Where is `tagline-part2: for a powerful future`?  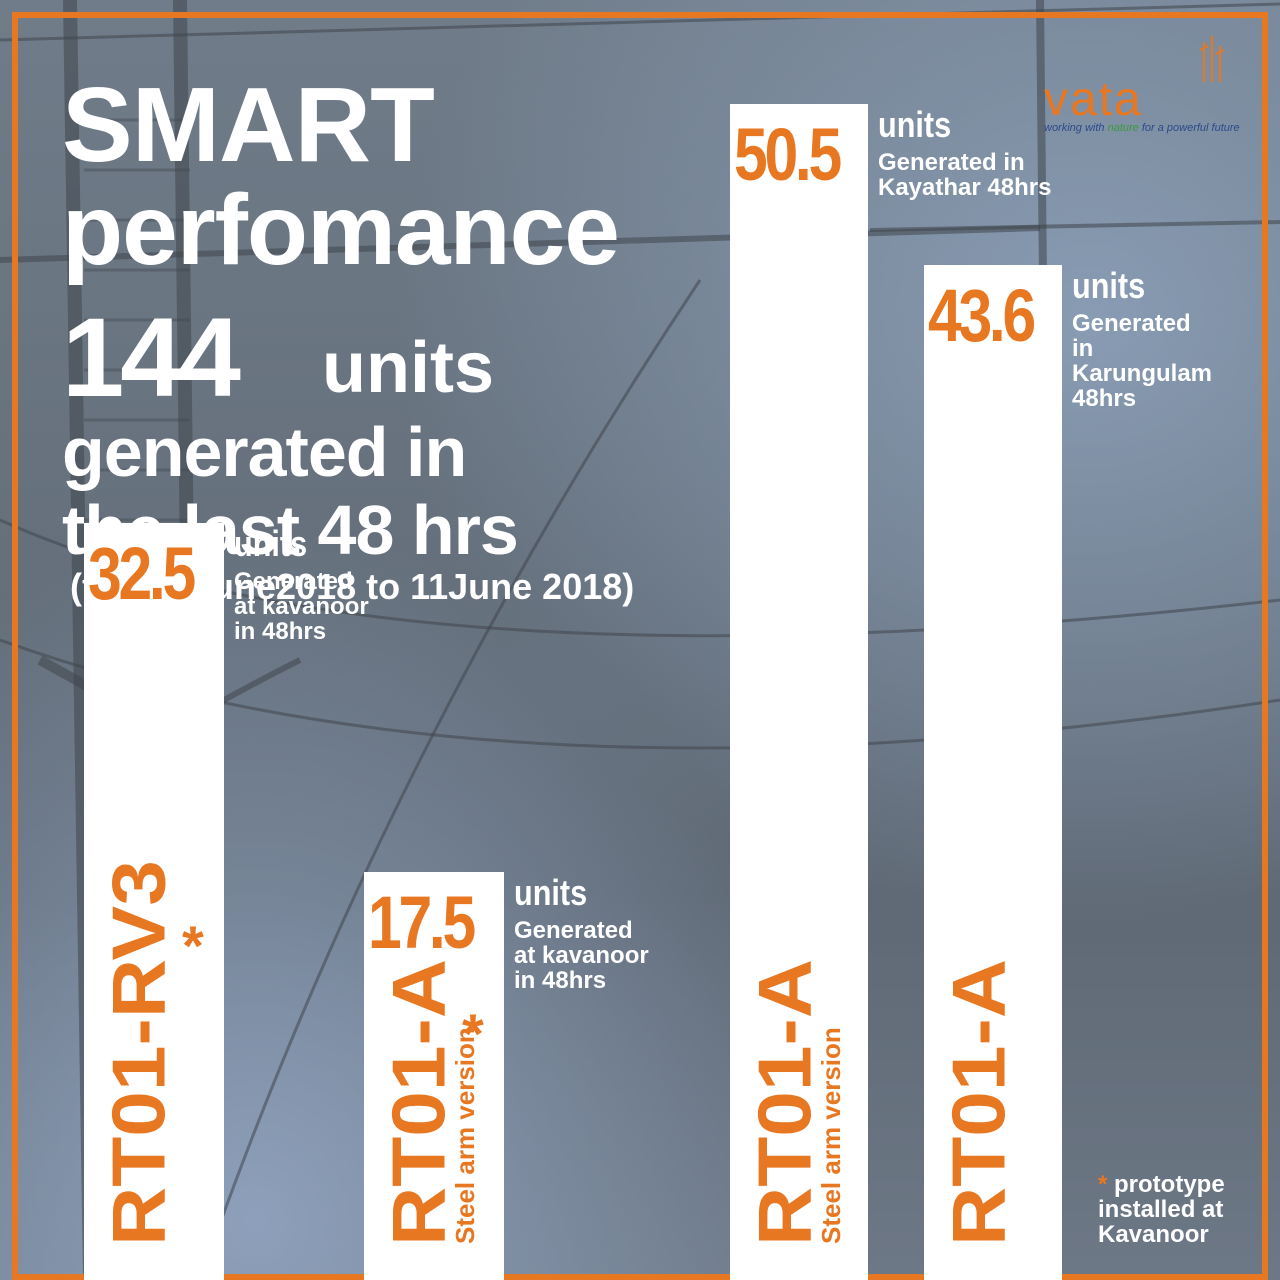 tagline-part2: for a powerful future is located at coordinates (1189, 128).